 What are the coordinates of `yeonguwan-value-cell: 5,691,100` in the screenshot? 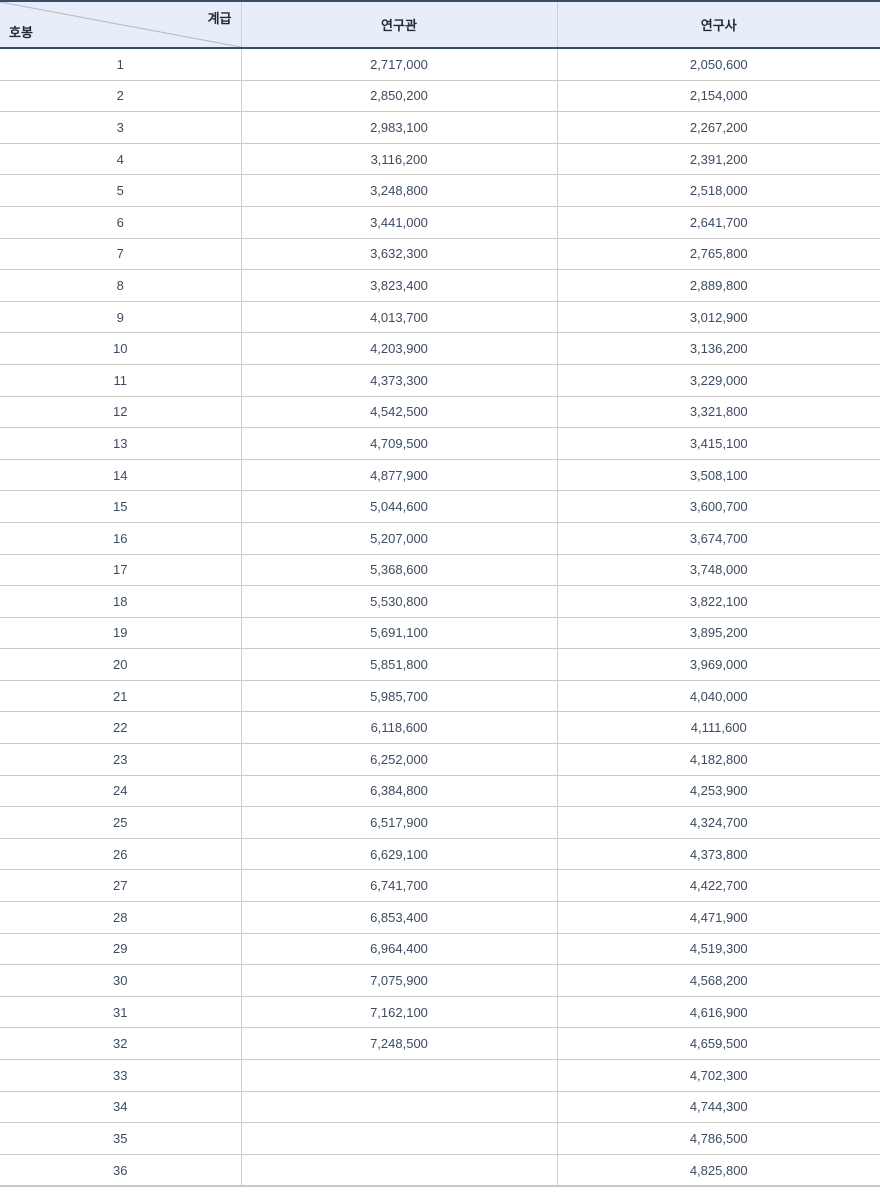 It's located at (398, 632).